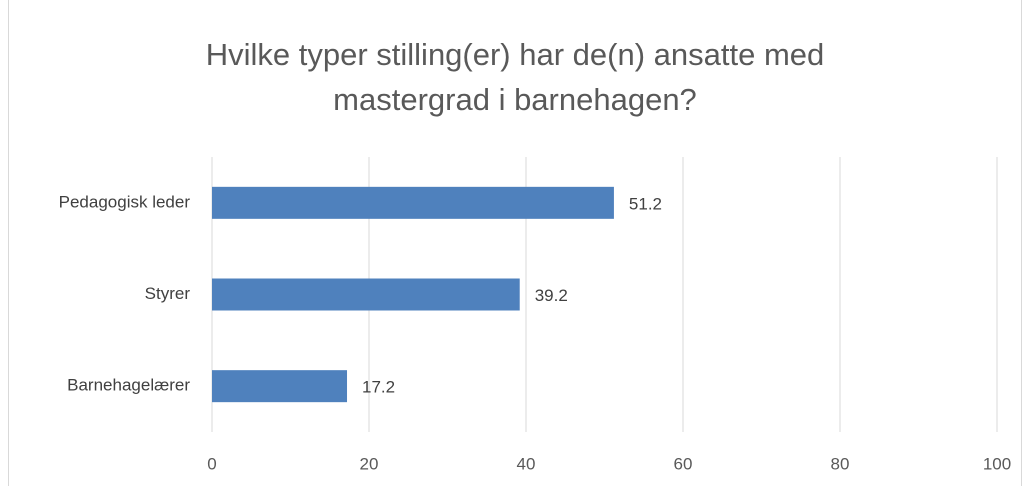 The height and width of the screenshot is (486, 1030). Describe the element at coordinates (515, 99) in the screenshot. I see `chart-title: mastergrad i barnehagen?` at that location.